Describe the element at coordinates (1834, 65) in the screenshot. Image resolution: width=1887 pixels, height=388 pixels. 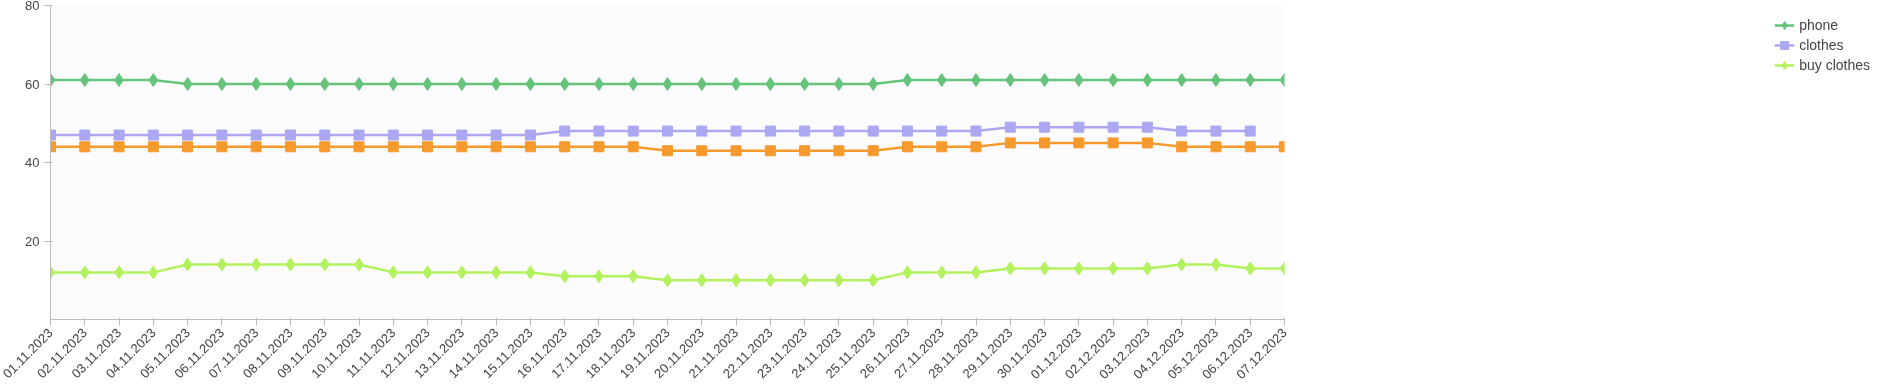
I see `legend-label: buy clothes` at that location.